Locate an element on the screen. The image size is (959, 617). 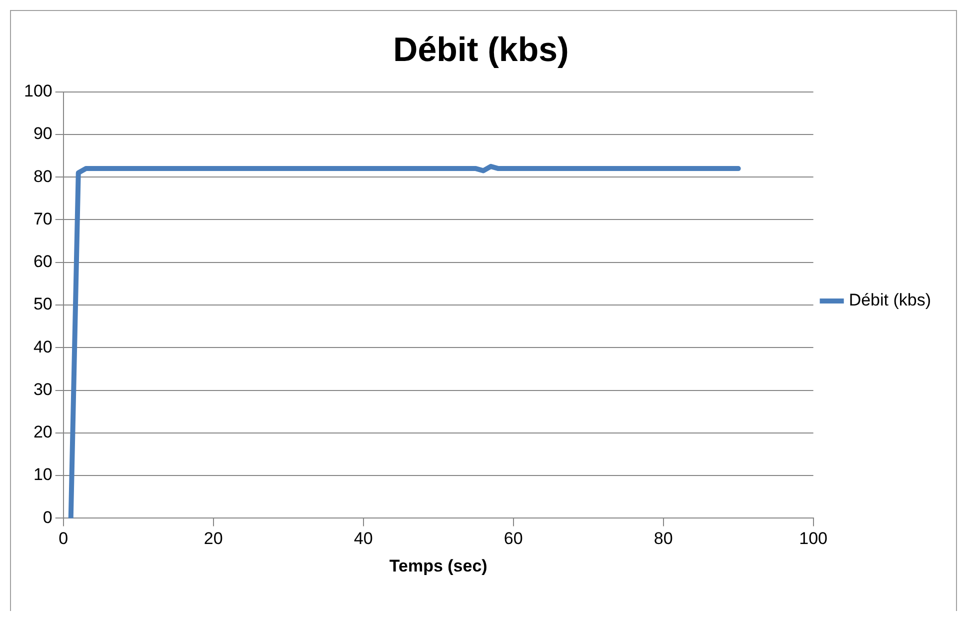
y-tick-label: 70 is located at coordinates (42, 218).